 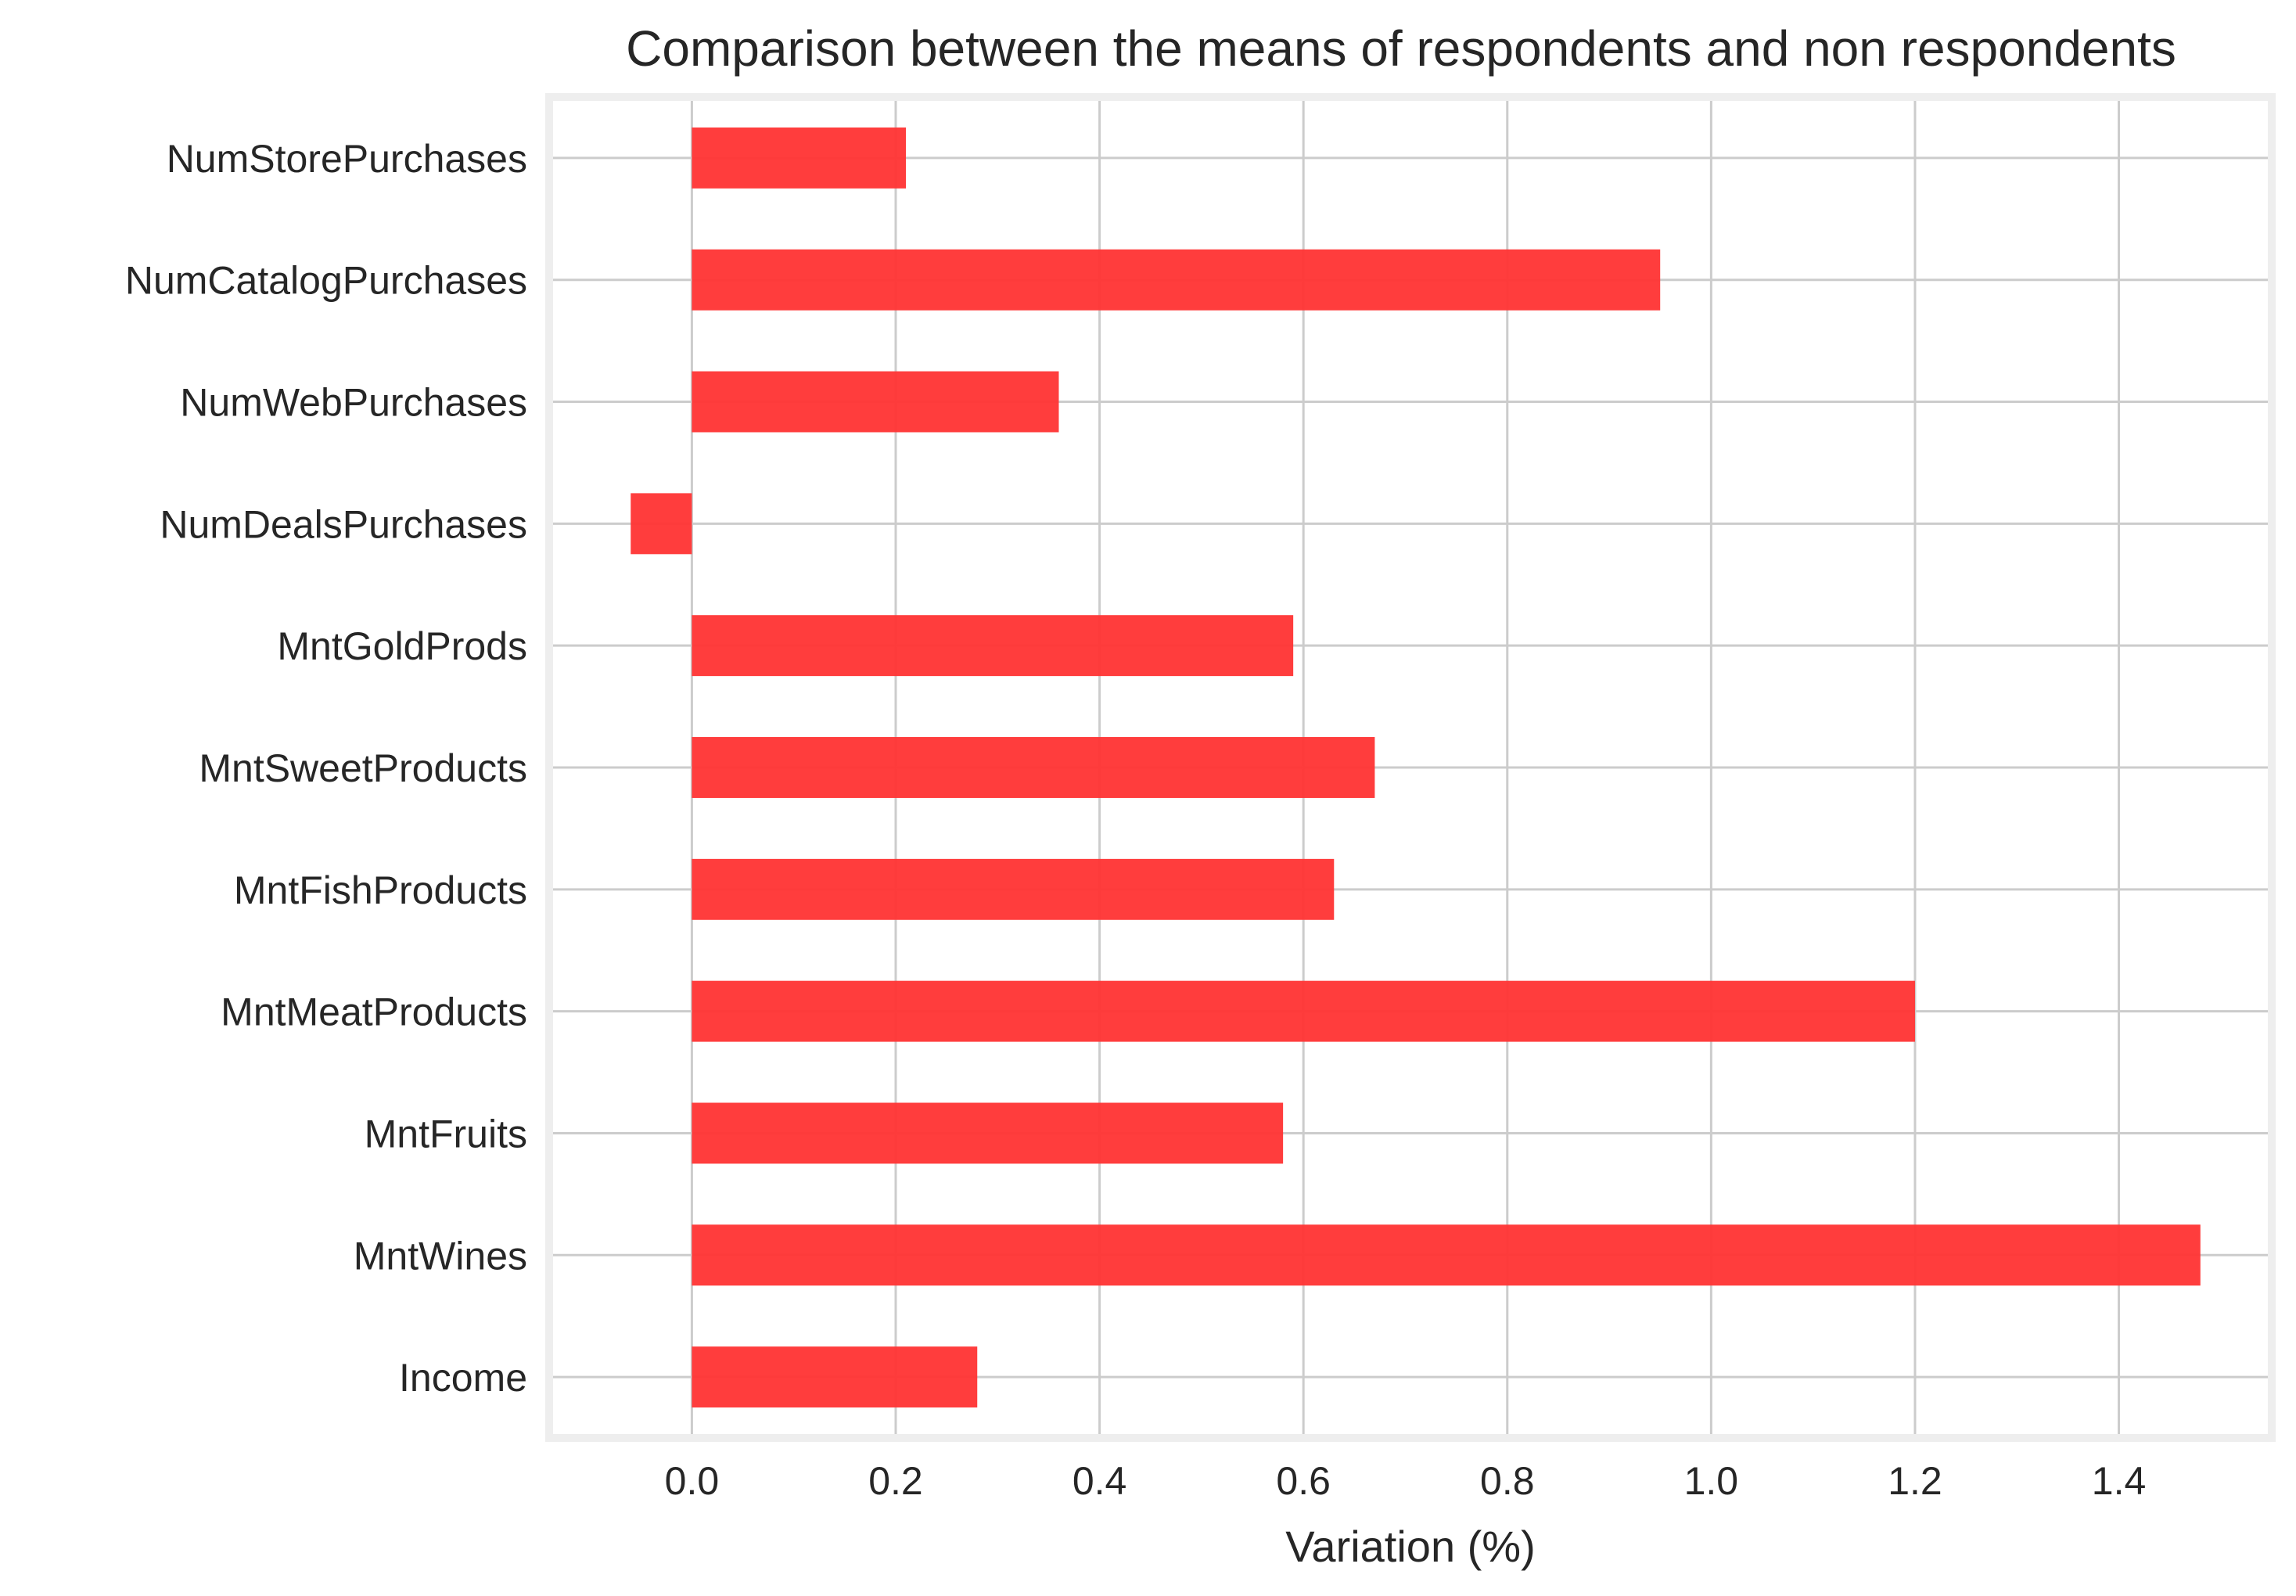 I want to click on bar-mntmeatproducts, so click(x=1303, y=1011).